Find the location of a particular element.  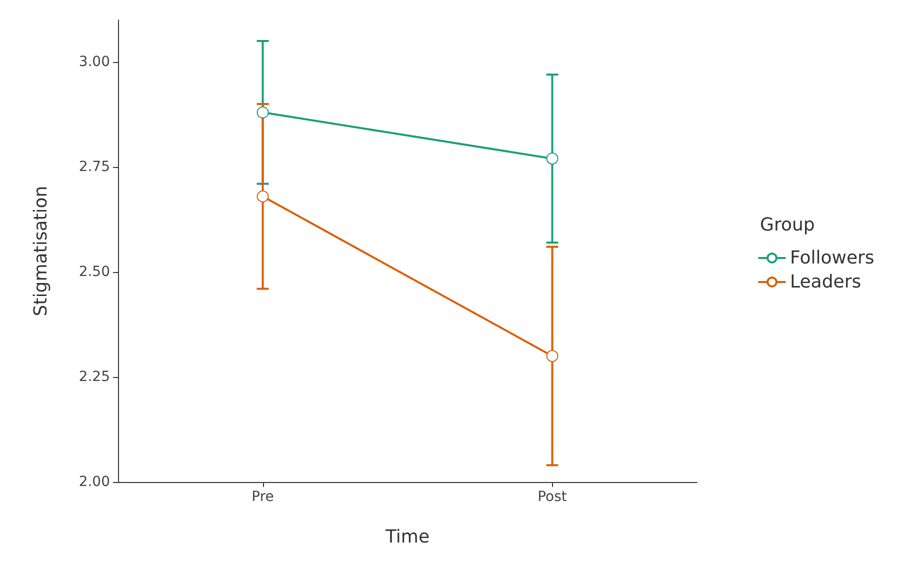

legend-label: Followers is located at coordinates (832, 258).